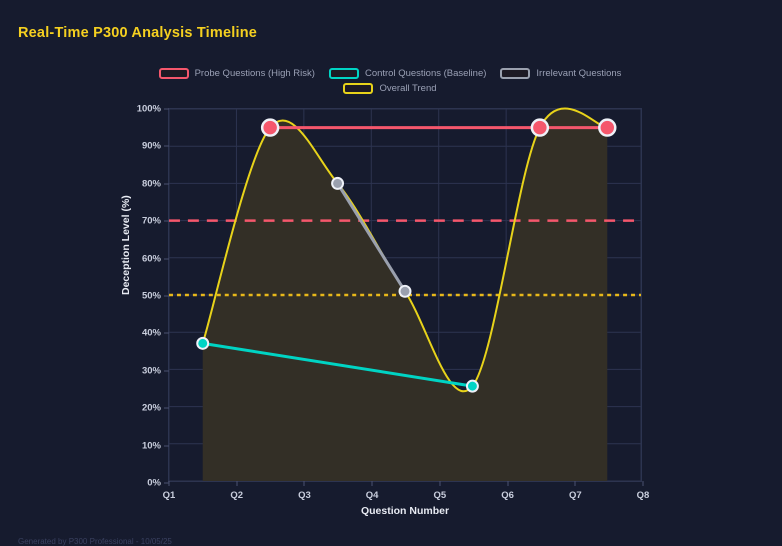  What do you see at coordinates (148, 109) in the screenshot?
I see `y-axis-tick-label: 100%` at bounding box center [148, 109].